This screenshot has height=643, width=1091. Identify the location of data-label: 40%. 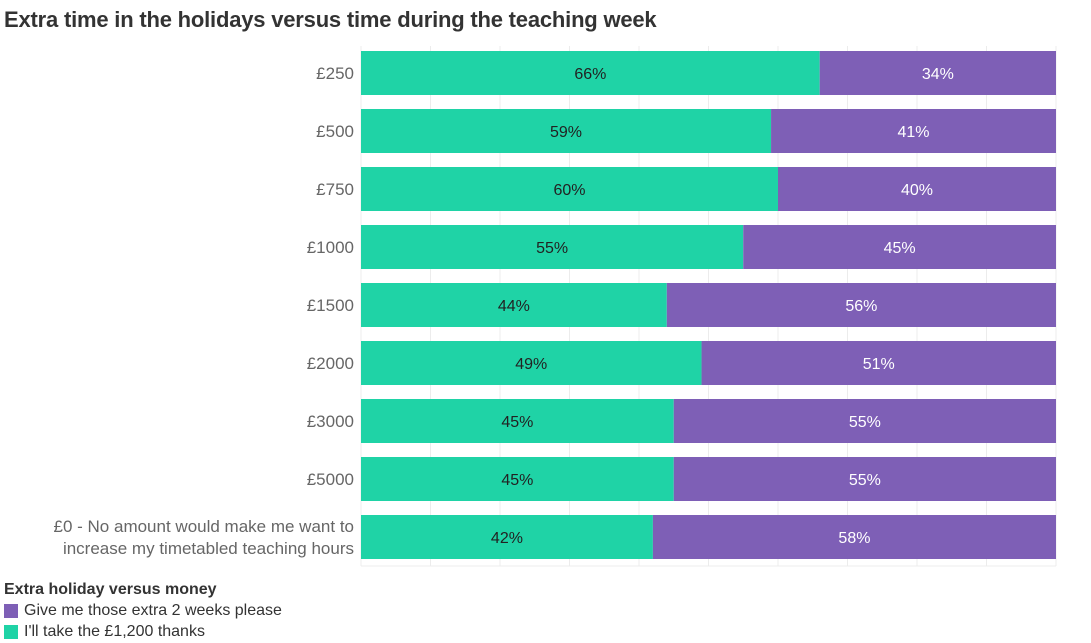
(917, 190).